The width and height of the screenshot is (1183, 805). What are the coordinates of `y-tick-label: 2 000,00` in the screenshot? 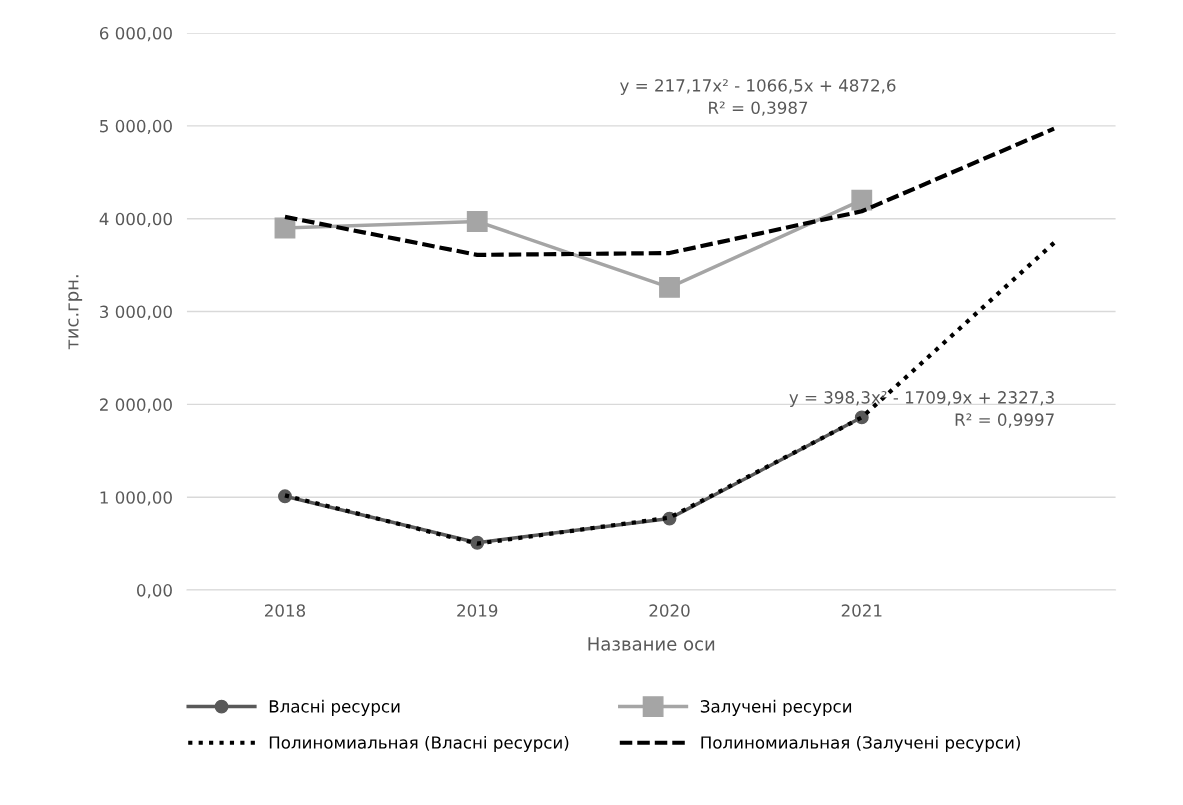 It's located at (136, 405).